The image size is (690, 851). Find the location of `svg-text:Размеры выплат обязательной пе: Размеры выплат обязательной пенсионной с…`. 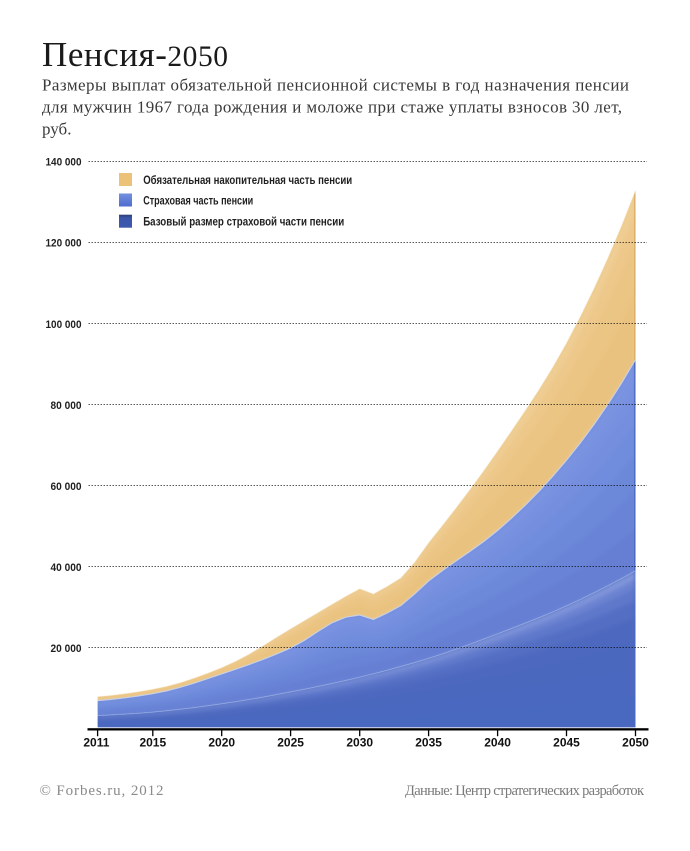

svg-text:Размеры выплат обязательной пе: Размеры выплат обязательной пенсионной с… is located at coordinates (335, 84).